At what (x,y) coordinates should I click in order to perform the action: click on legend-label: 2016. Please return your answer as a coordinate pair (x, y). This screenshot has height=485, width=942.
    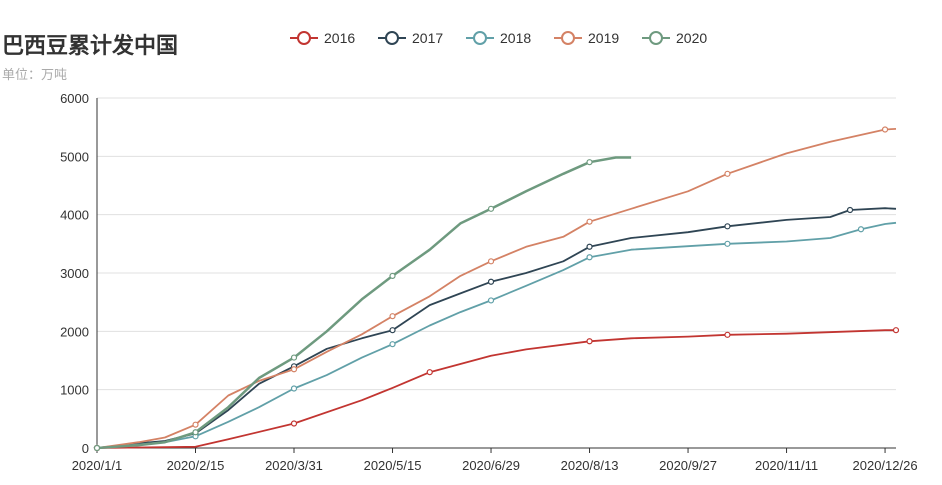
    Looking at the image, I should click on (339, 38).